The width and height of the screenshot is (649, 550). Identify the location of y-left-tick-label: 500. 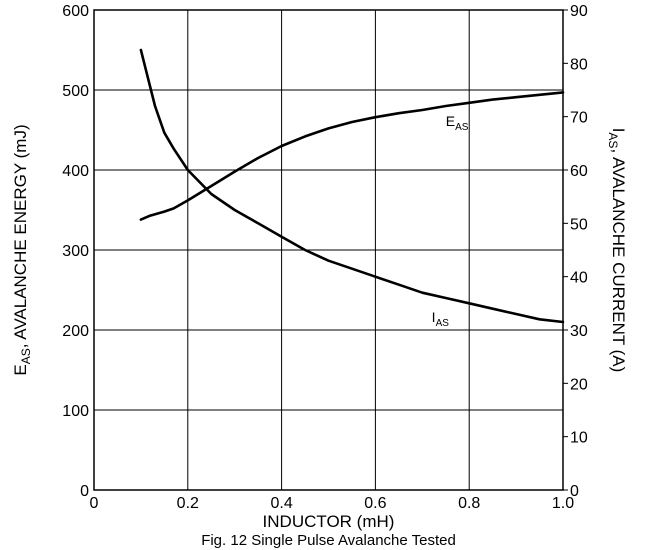
(75, 91).